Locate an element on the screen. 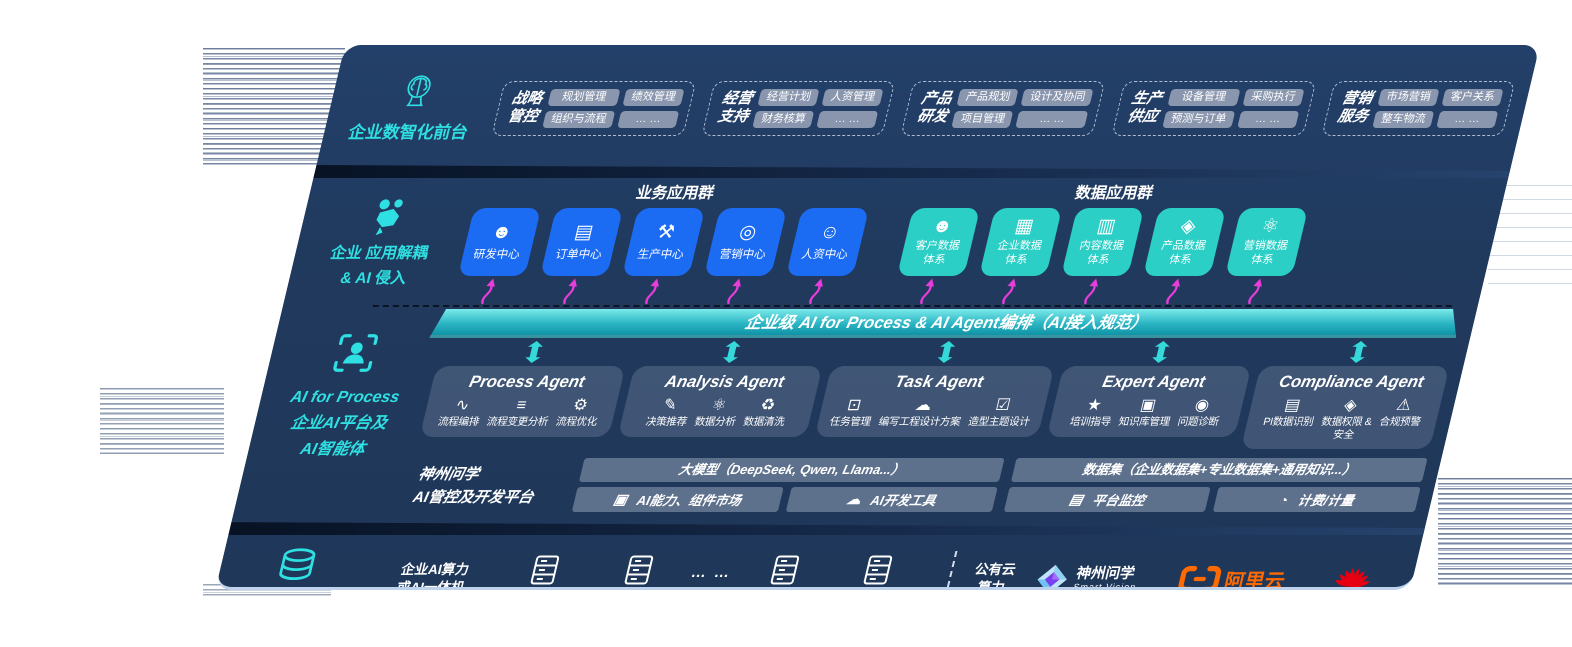  diamond-icon is located at coordinates (1052, 577).